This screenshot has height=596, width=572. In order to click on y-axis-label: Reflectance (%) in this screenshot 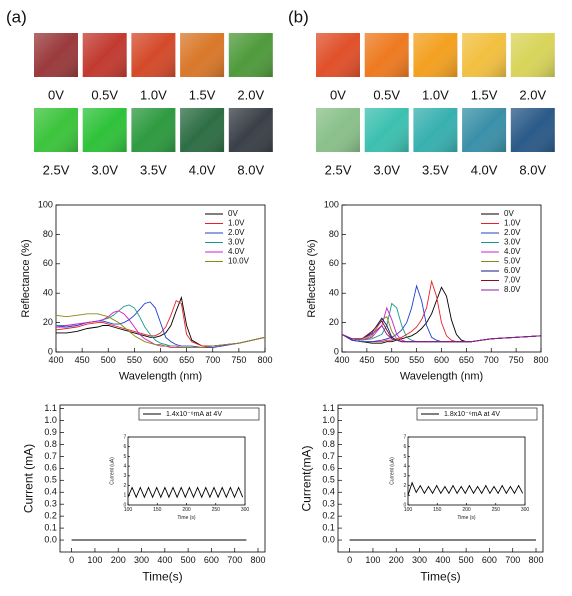, I will do `click(26, 278)`.